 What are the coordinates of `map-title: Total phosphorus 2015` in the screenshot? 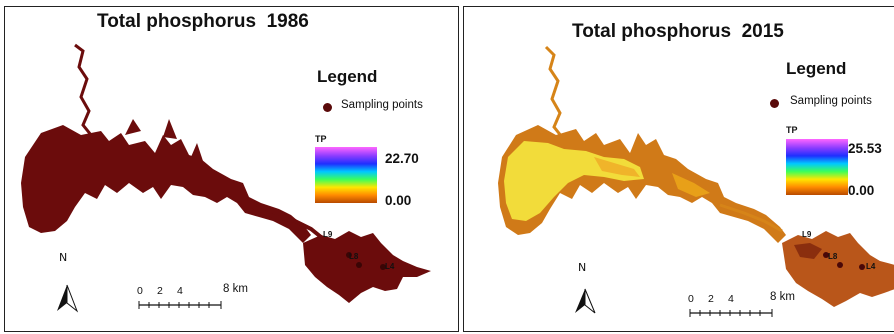 It's located at (678, 31).